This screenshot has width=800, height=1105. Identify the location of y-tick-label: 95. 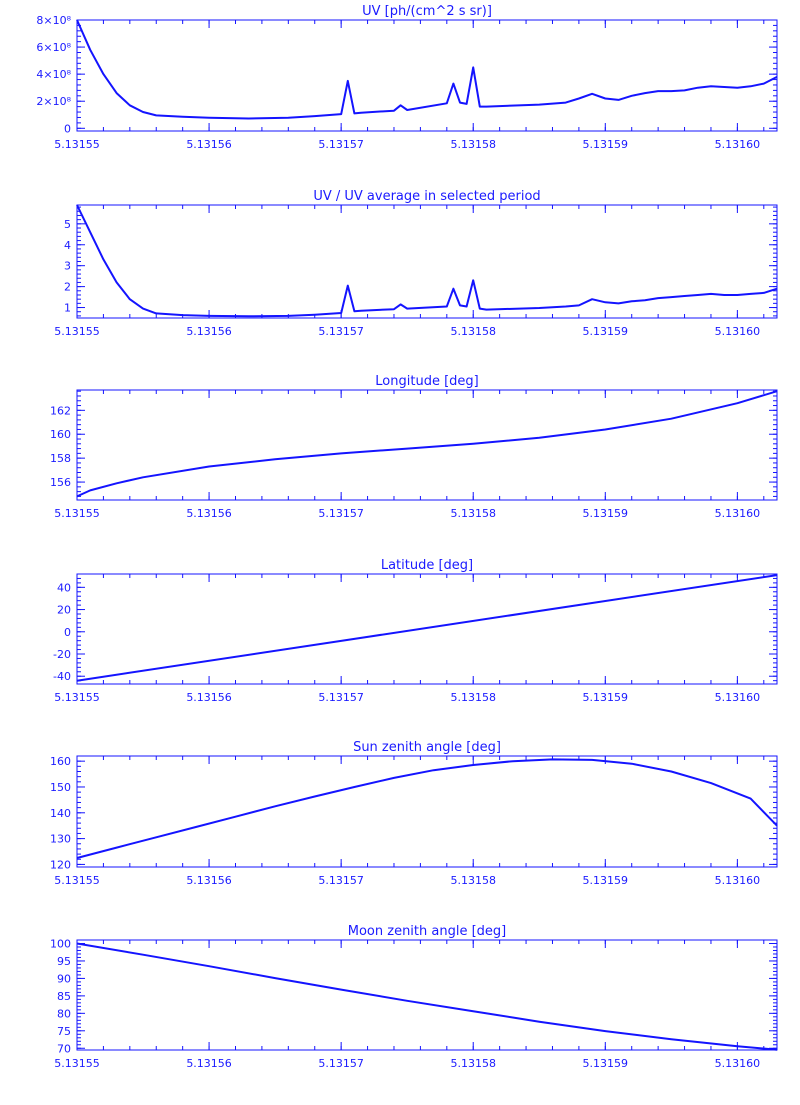
(64, 961).